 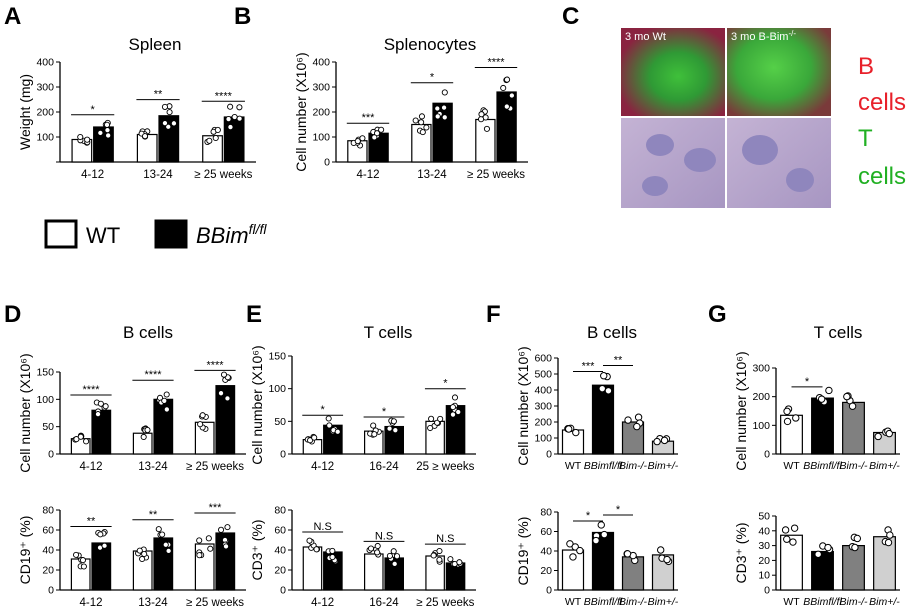 What do you see at coordinates (92, 175) in the screenshot?
I see `x-tick-label: 4-12` at bounding box center [92, 175].